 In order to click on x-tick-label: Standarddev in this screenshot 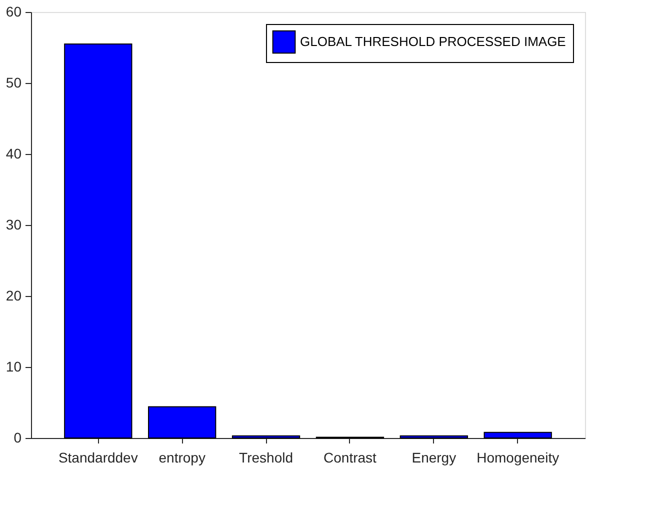, I will do `click(98, 458)`.